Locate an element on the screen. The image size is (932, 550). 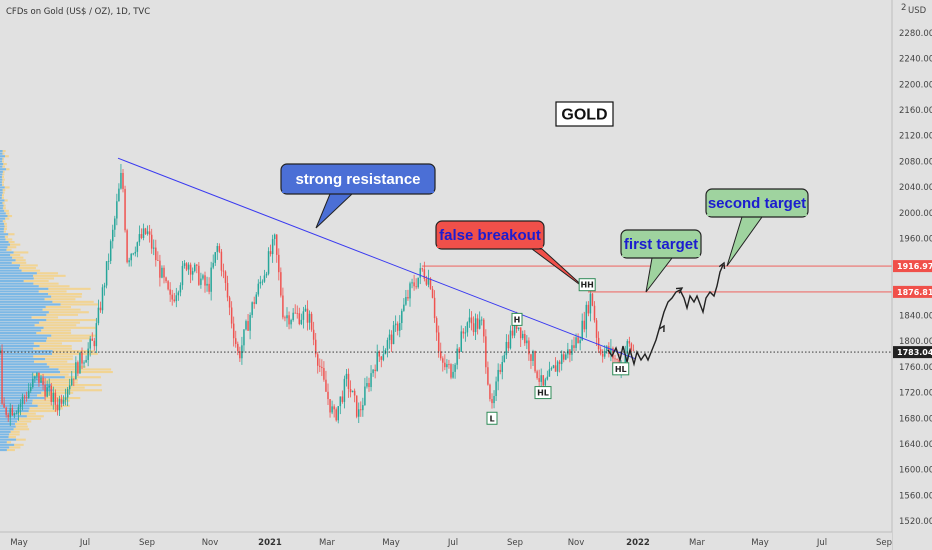
y-tick-label: 1800.00 is located at coordinates (915, 342).